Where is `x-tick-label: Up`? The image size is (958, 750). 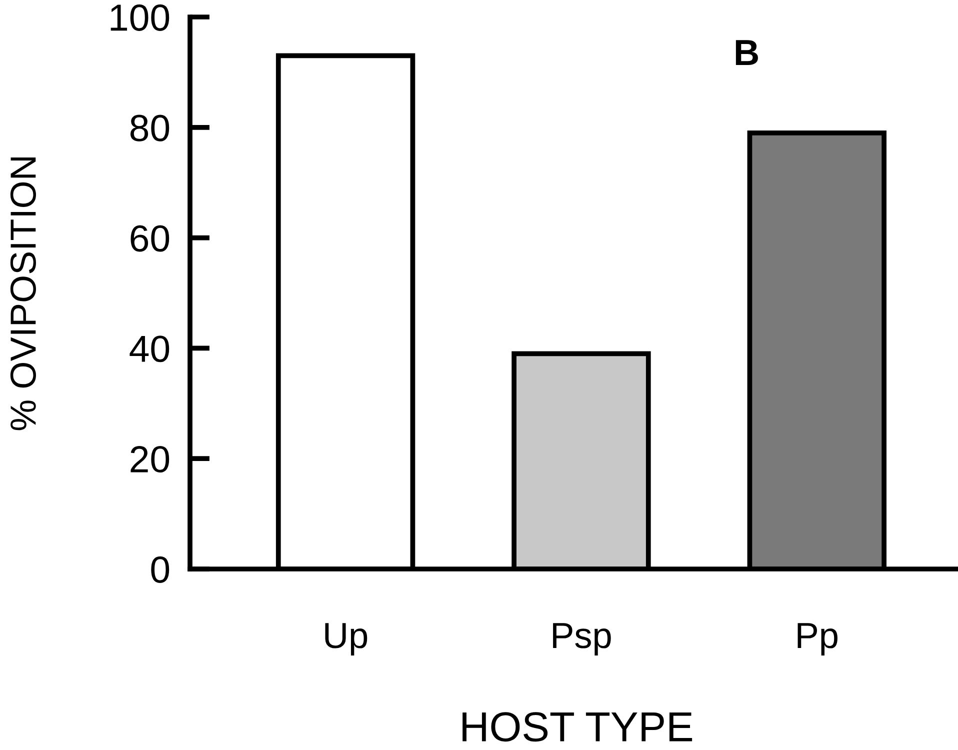
x-tick-label: Up is located at coordinates (346, 639).